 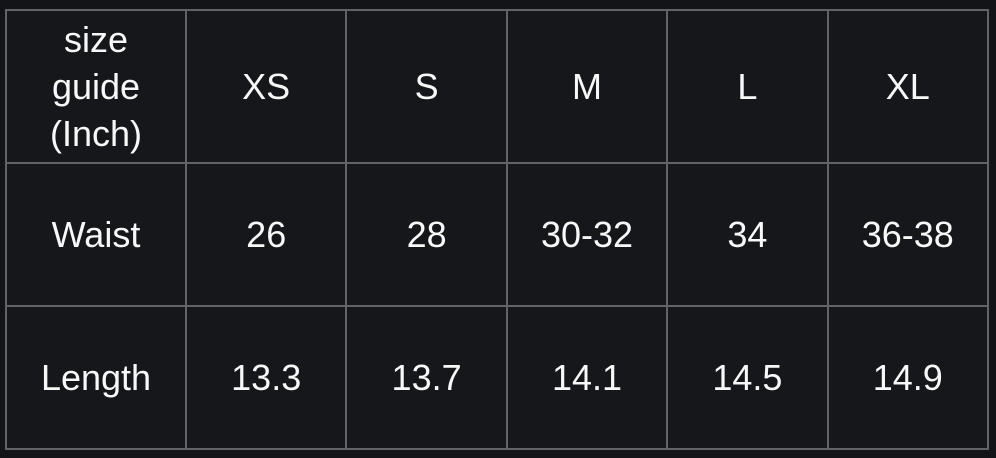 I want to click on row-label-length: Length, so click(x=96, y=377).